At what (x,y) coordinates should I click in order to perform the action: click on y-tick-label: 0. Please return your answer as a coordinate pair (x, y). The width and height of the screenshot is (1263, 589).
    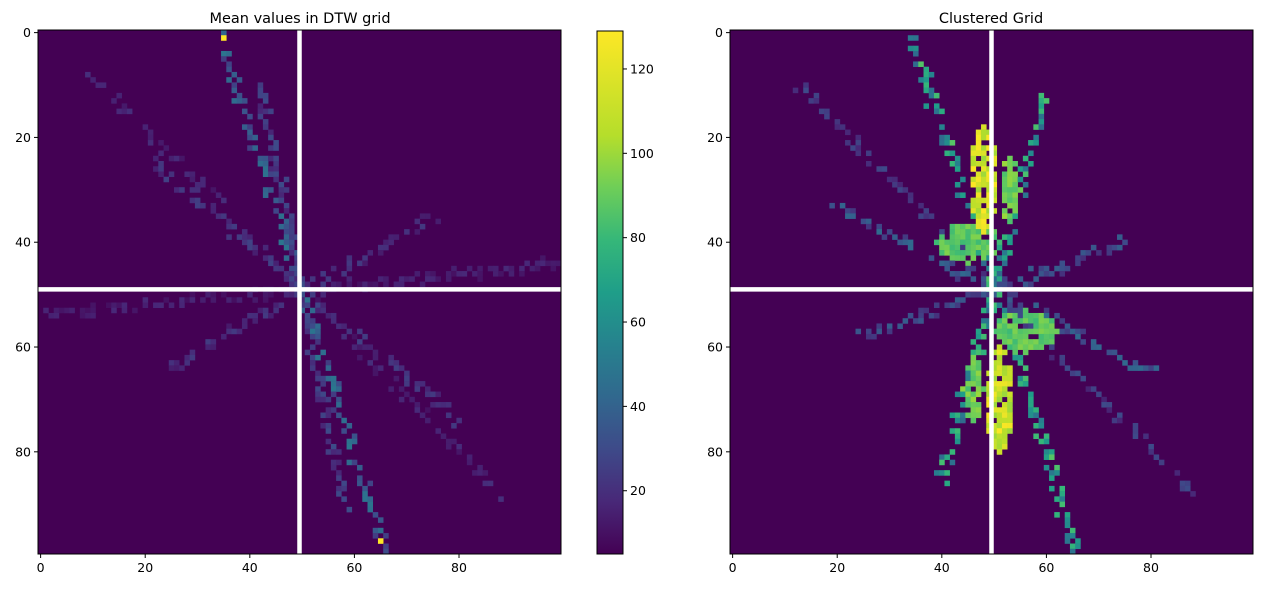
    Looking at the image, I should click on (27, 32).